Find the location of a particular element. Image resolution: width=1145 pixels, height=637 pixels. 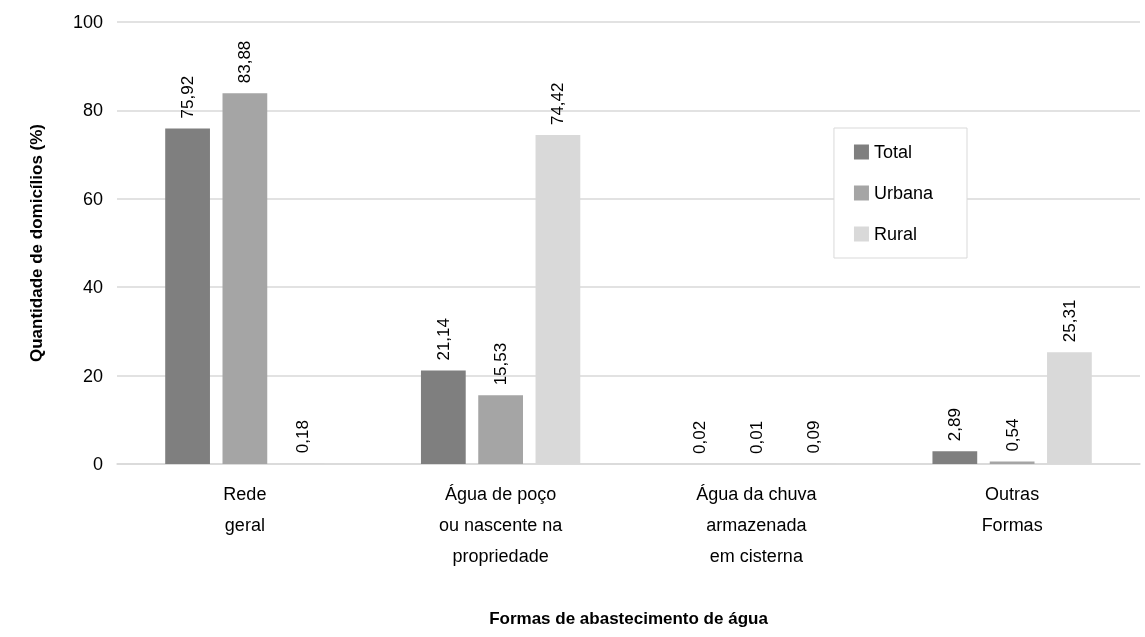

x-tick-label: Rede geral is located at coordinates (245, 509).